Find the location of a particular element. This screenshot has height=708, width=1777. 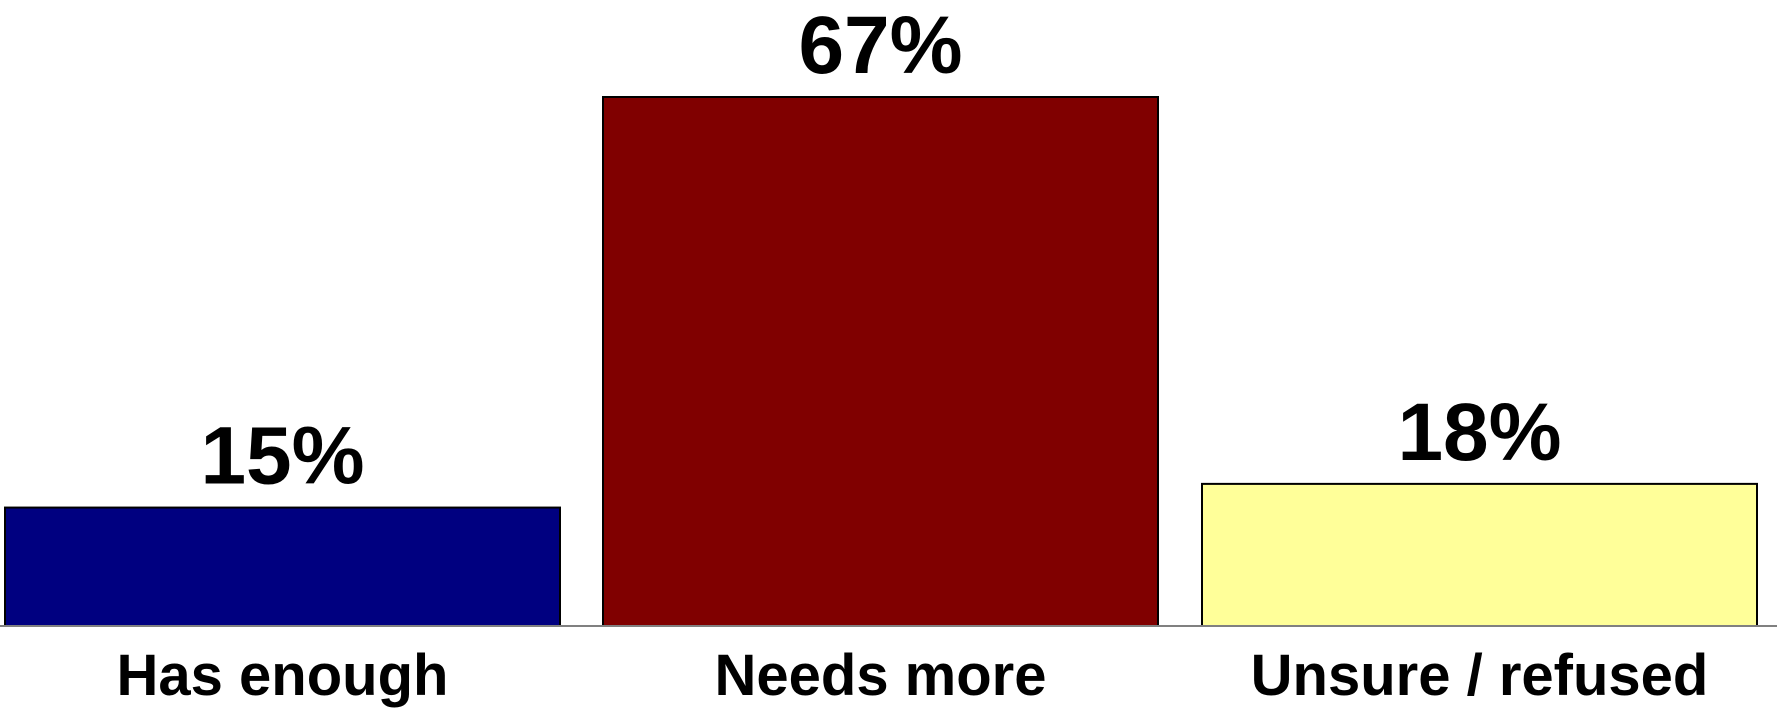

value-label: 15% is located at coordinates (282, 456).